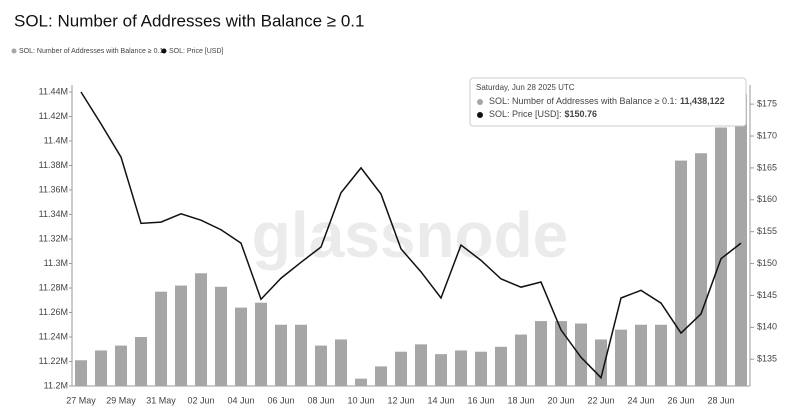 Image resolution: width=800 pixels, height=419 pixels. Describe the element at coordinates (767, 167) in the screenshot. I see `y2-tick-label: $165` at that location.